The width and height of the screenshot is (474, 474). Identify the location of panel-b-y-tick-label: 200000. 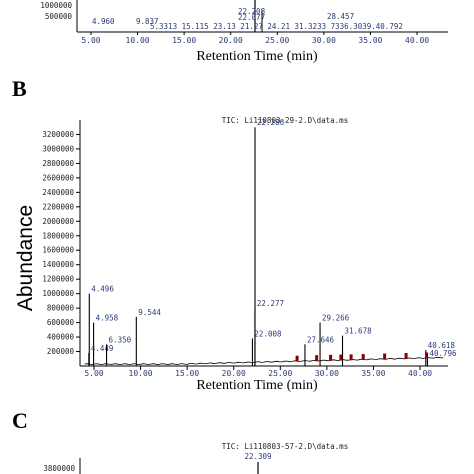
(61, 351).